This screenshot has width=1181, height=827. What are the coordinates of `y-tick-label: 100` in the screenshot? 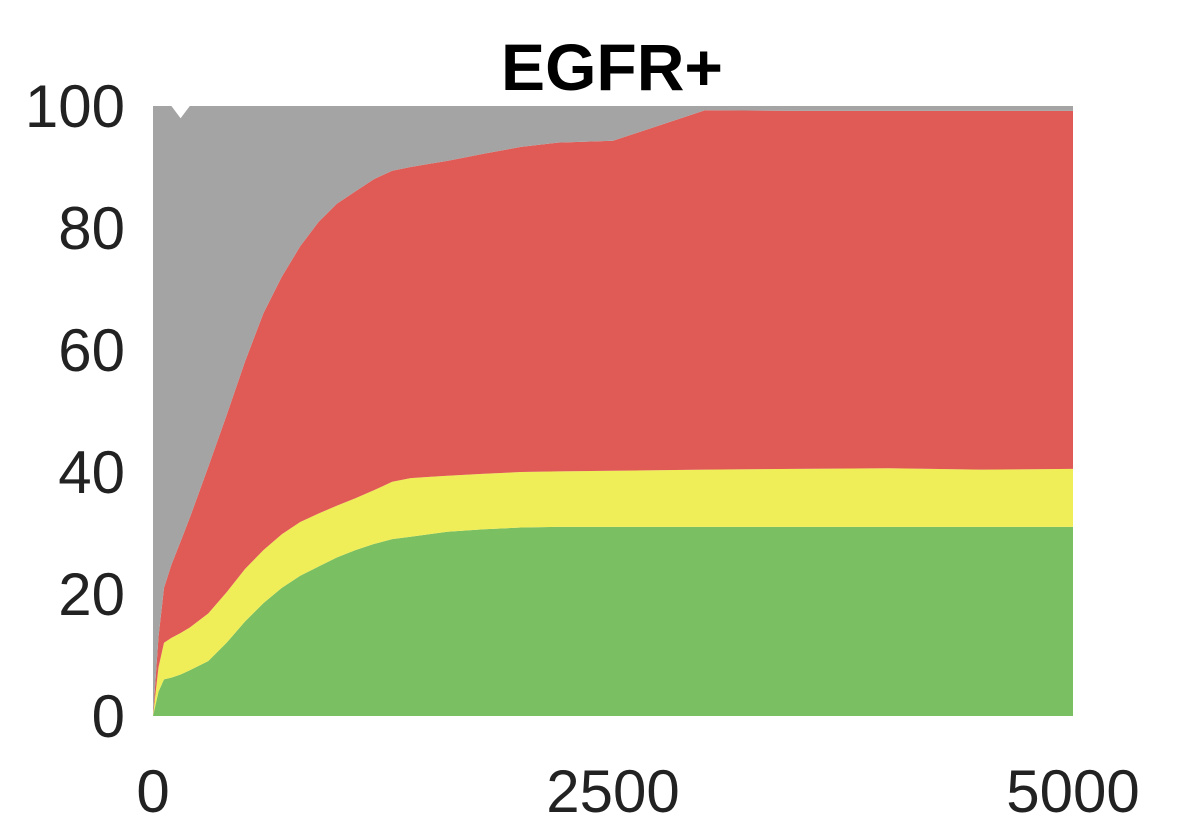 It's located at (75, 106).